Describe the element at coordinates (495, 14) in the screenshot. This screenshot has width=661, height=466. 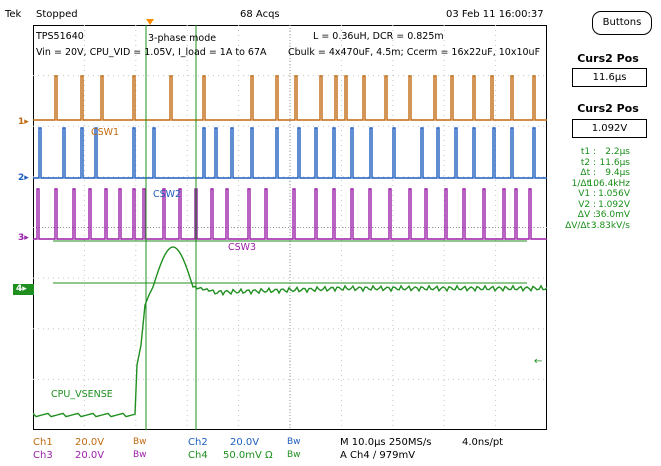
I see `date-time: 03 Feb 11 16:00:37` at that location.